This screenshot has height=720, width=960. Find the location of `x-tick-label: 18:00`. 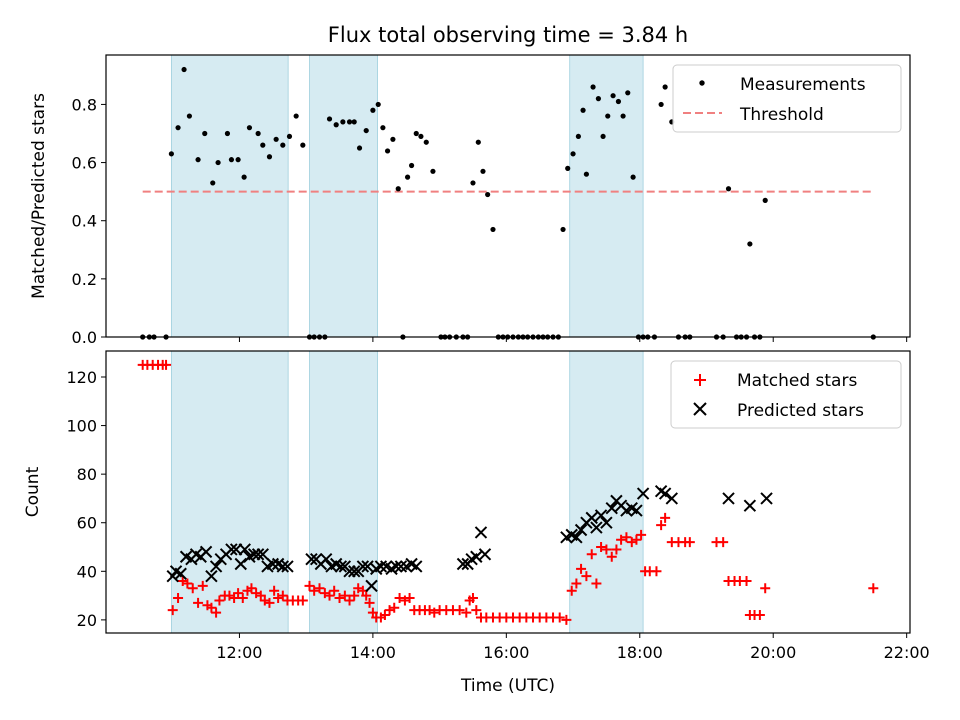

x-tick-label: 18:00 is located at coordinates (640, 652).